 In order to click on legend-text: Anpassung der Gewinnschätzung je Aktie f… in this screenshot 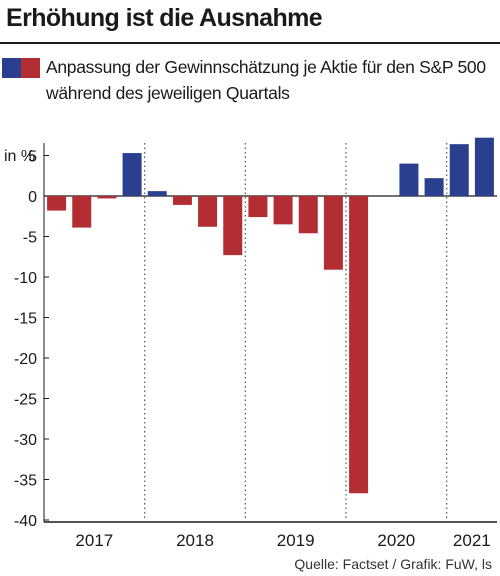, I will do `click(266, 80)`.